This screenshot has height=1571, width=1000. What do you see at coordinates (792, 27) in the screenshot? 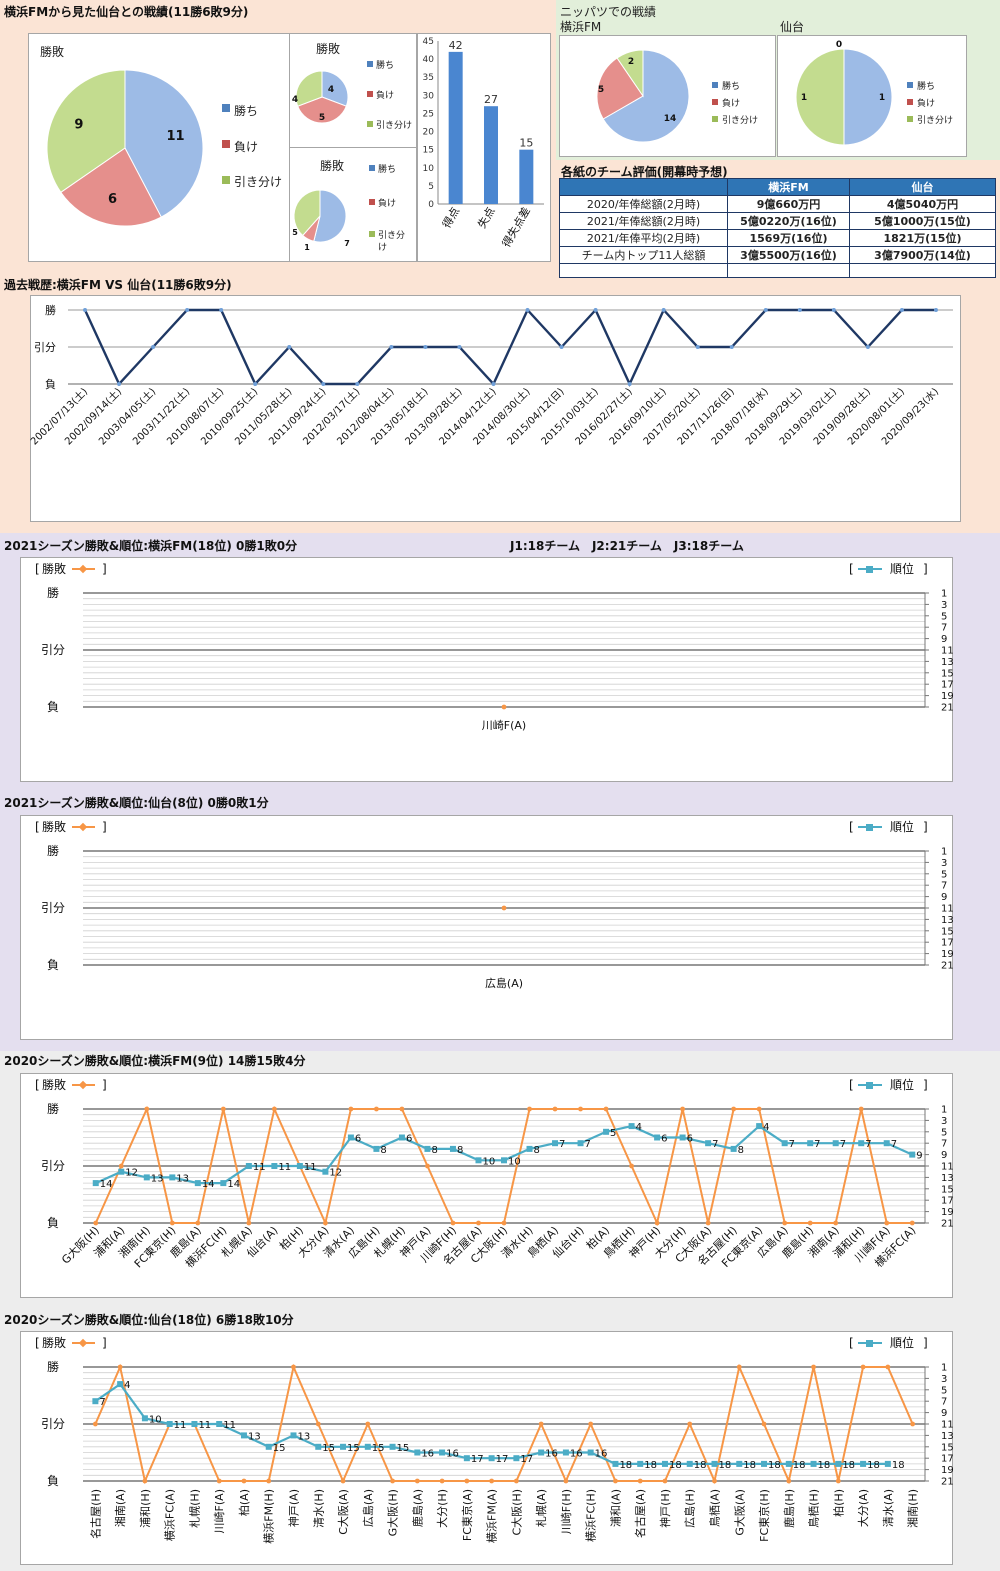
I see `nippatsu-sendai-label: 仙台` at bounding box center [792, 27].